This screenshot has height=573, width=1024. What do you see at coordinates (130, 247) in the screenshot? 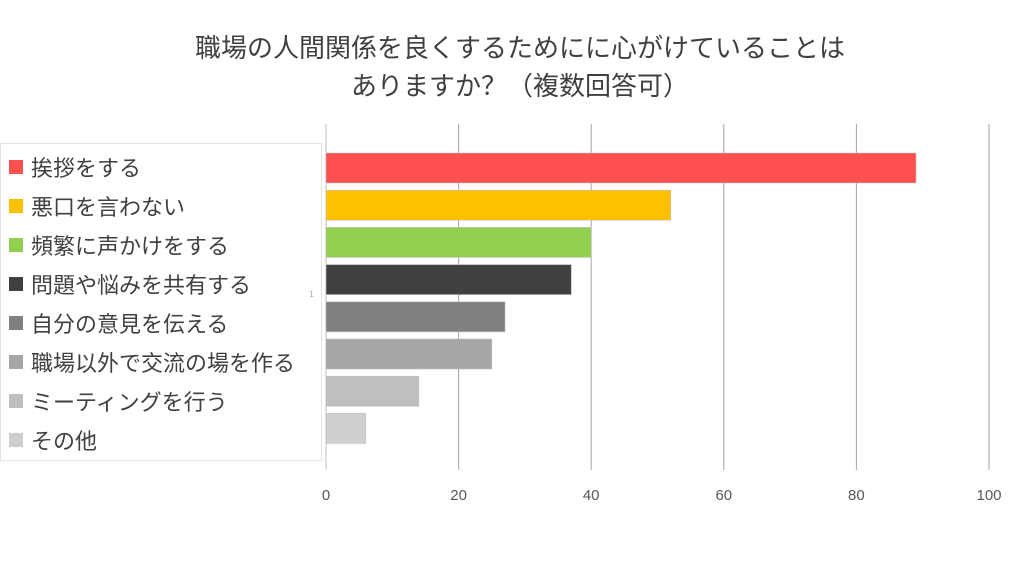
I see `legend-label: 頻繁に声かけをする` at bounding box center [130, 247].